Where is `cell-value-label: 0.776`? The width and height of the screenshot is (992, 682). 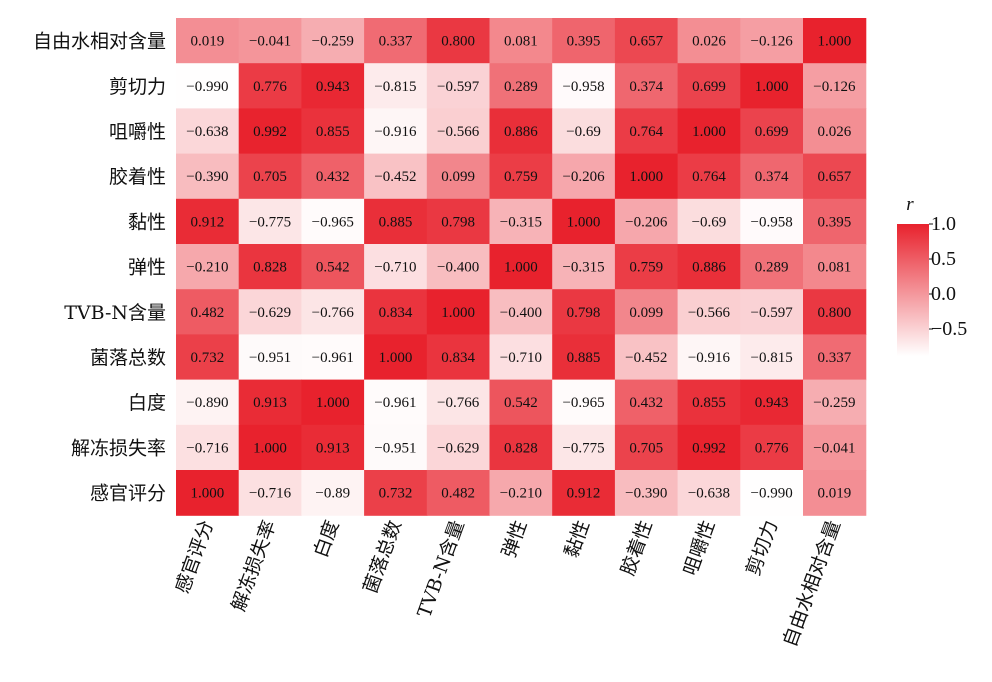 cell-value-label: 0.776 is located at coordinates (270, 87).